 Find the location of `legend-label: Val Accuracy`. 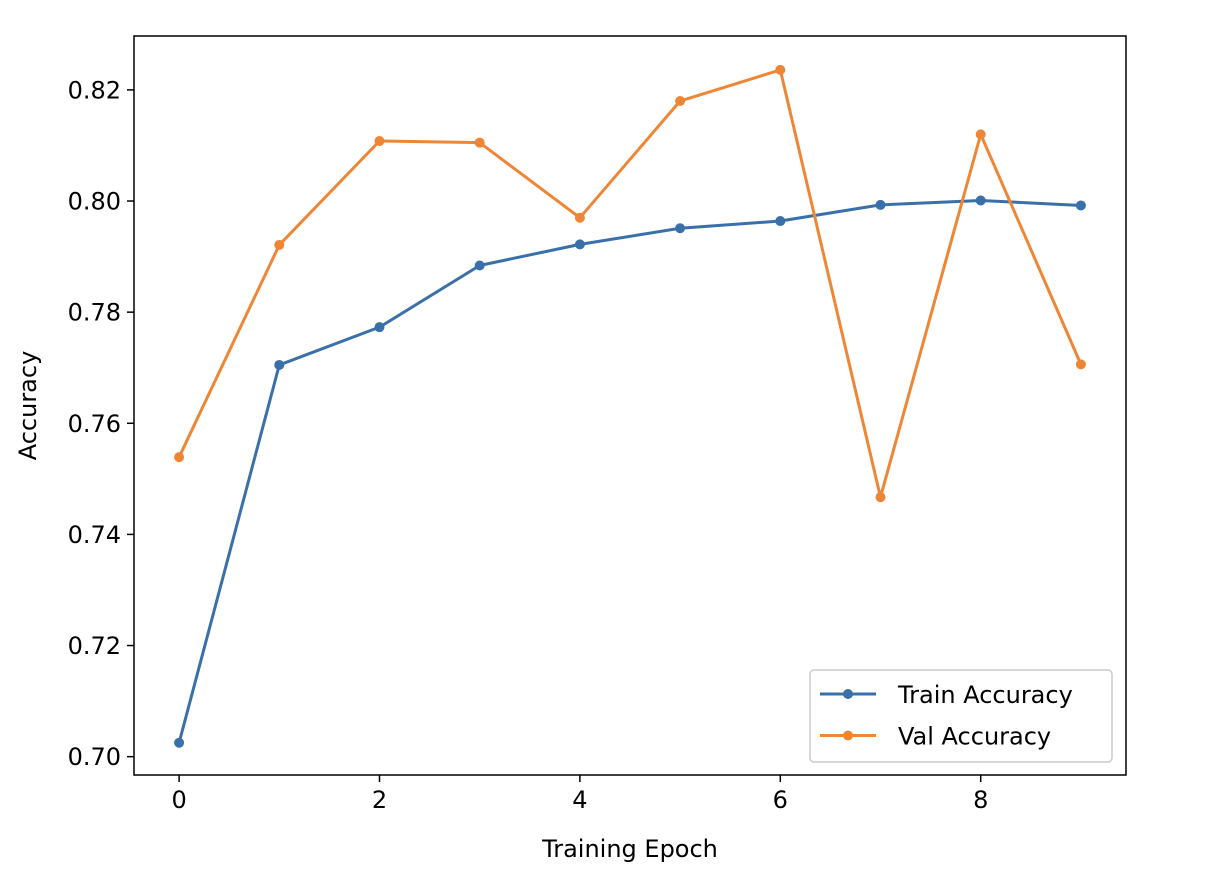

legend-label: Val Accuracy is located at coordinates (974, 737).